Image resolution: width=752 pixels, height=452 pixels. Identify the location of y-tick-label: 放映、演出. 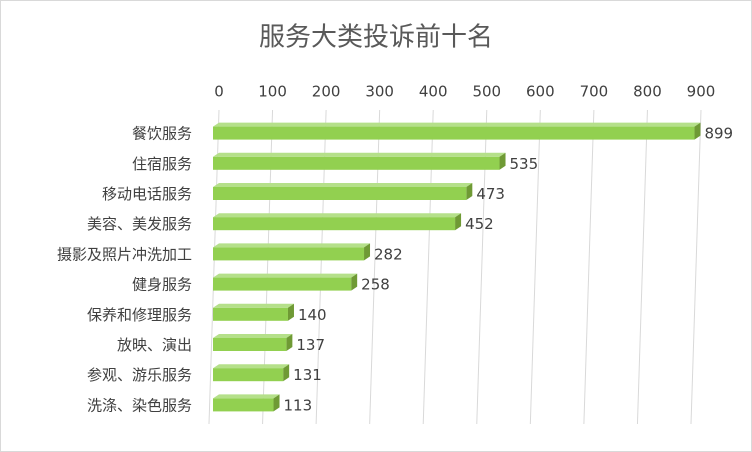
(154, 345).